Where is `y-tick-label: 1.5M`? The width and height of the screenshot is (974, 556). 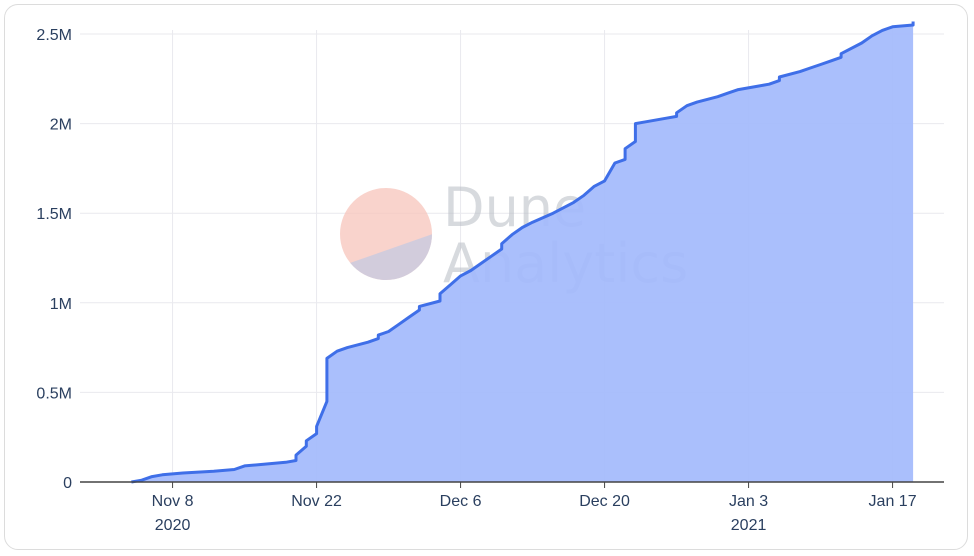
y-tick-label: 1.5M is located at coordinates (54, 214).